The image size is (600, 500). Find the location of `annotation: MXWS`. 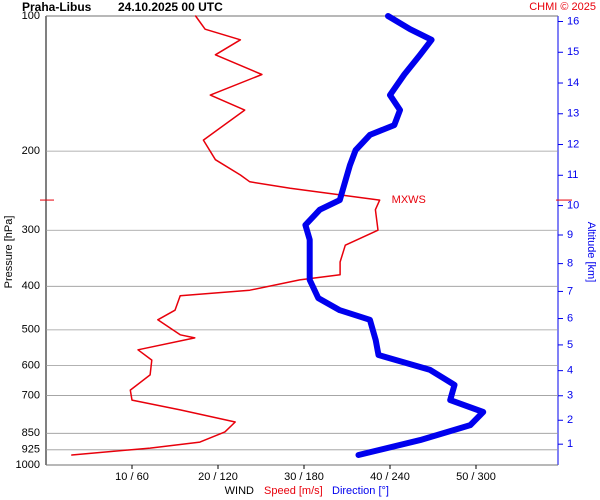

annotation: MXWS is located at coordinates (409, 200).